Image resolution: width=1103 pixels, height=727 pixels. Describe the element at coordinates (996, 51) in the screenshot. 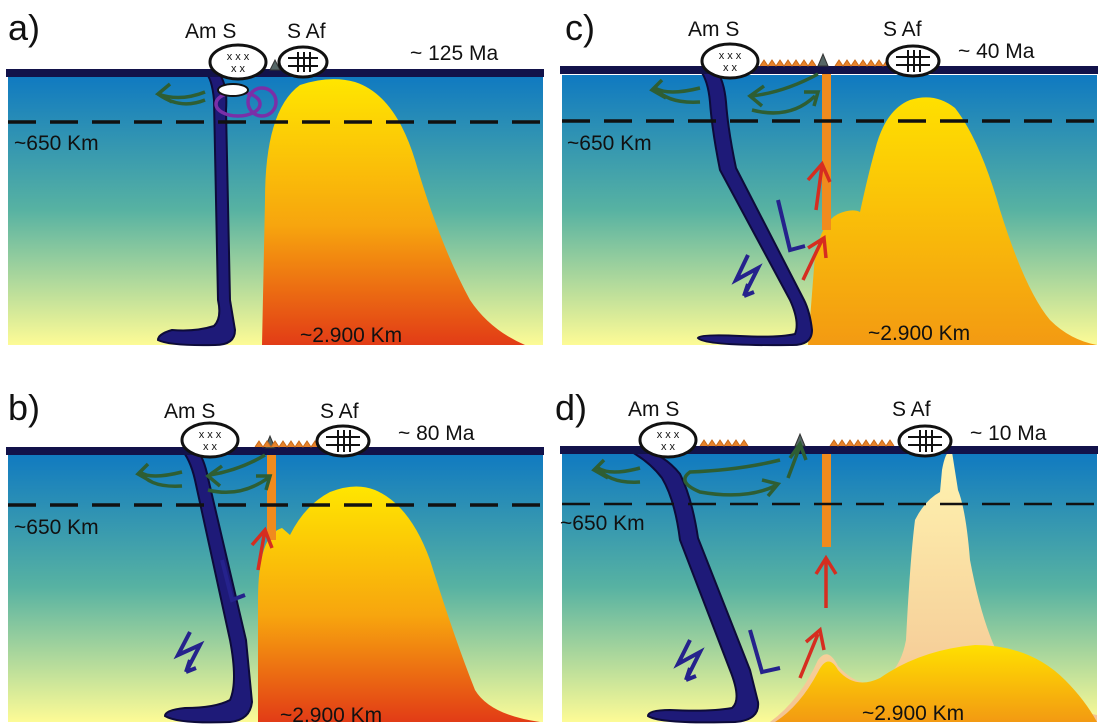

I see `age-label: ~ 40 Ma` at that location.